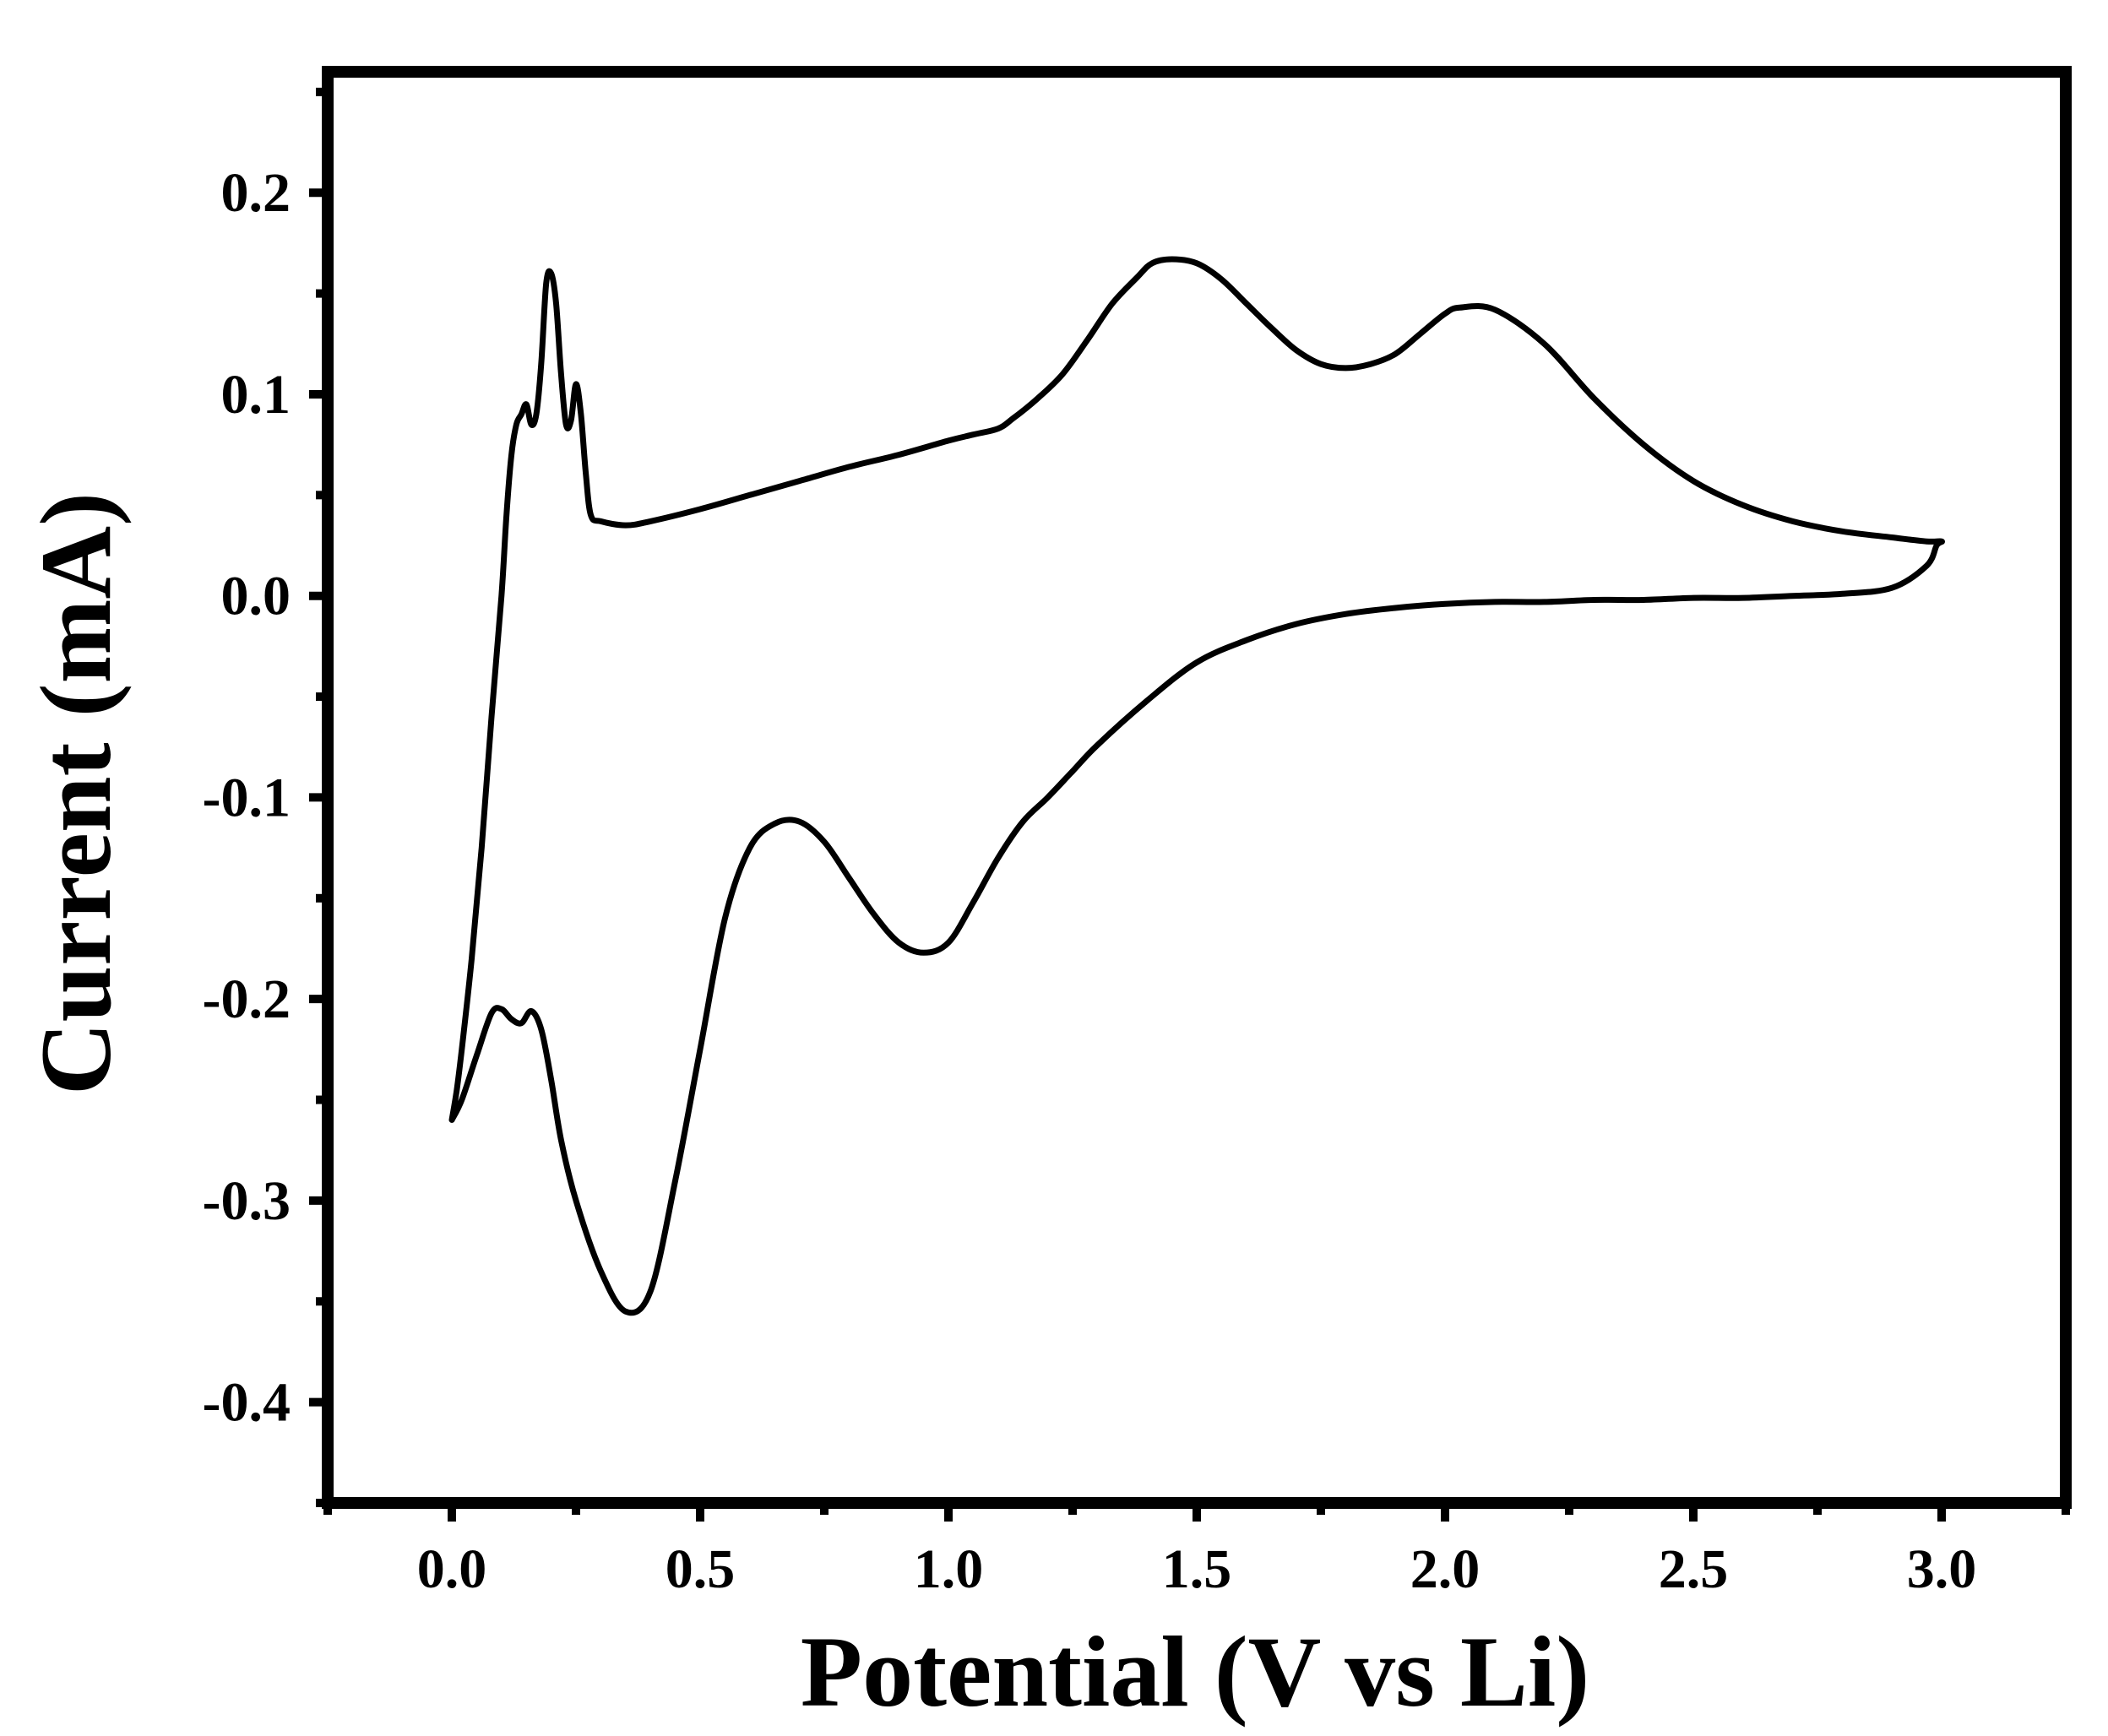 Image resolution: width=2108 pixels, height=1736 pixels. What do you see at coordinates (1445, 1569) in the screenshot?
I see `x-tick-label: 2.0` at bounding box center [1445, 1569].